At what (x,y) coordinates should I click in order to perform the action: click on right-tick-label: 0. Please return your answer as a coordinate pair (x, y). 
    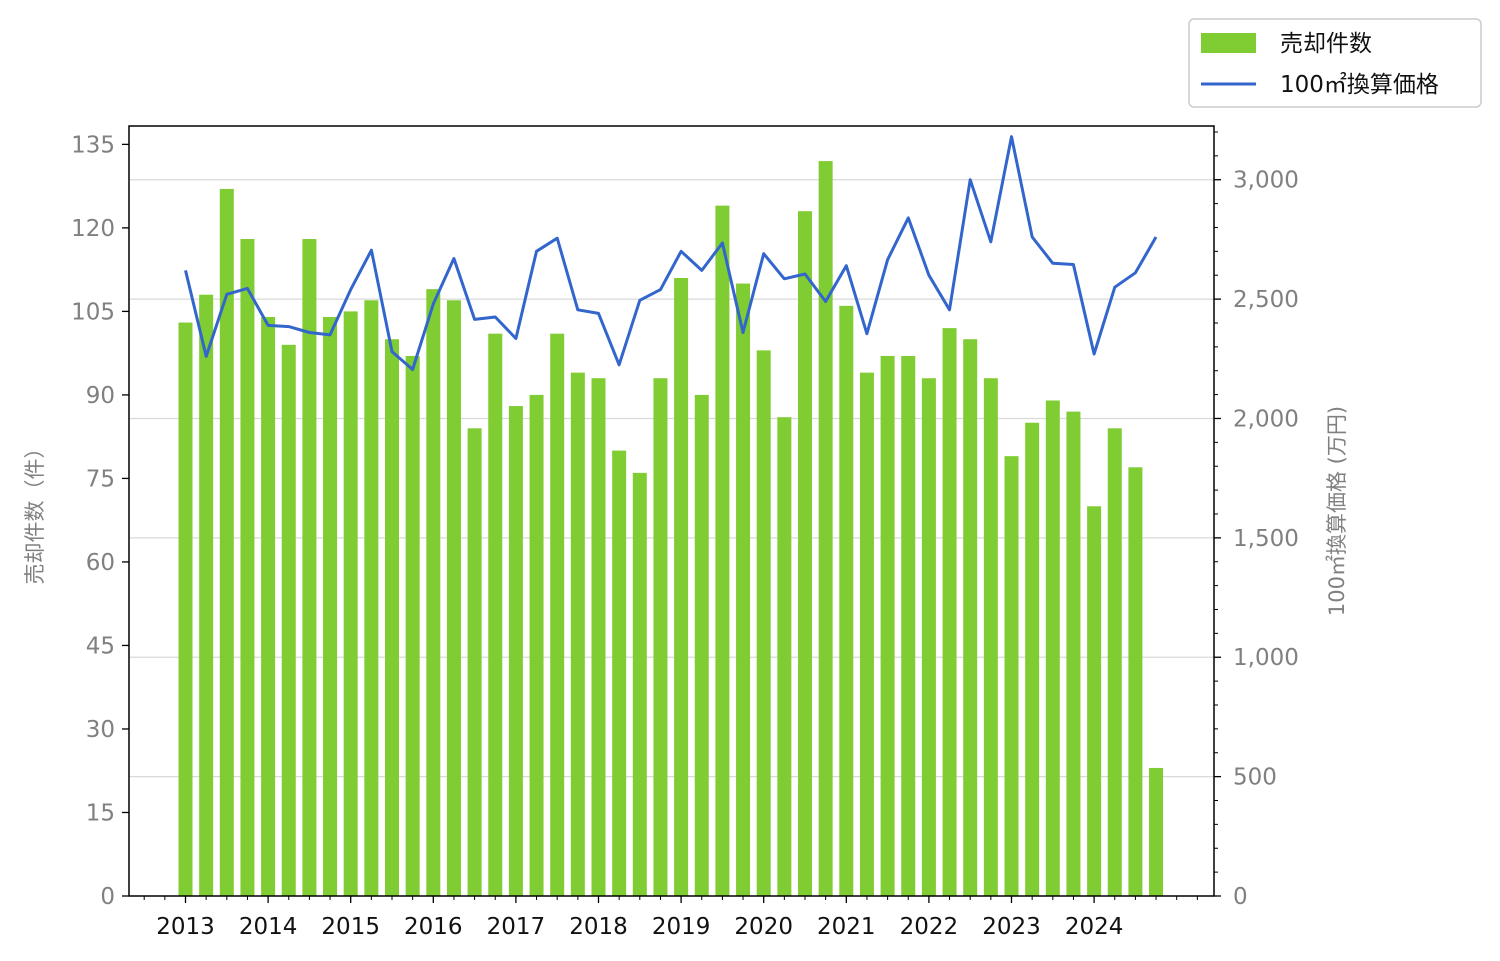
    Looking at the image, I should click on (1240, 897).